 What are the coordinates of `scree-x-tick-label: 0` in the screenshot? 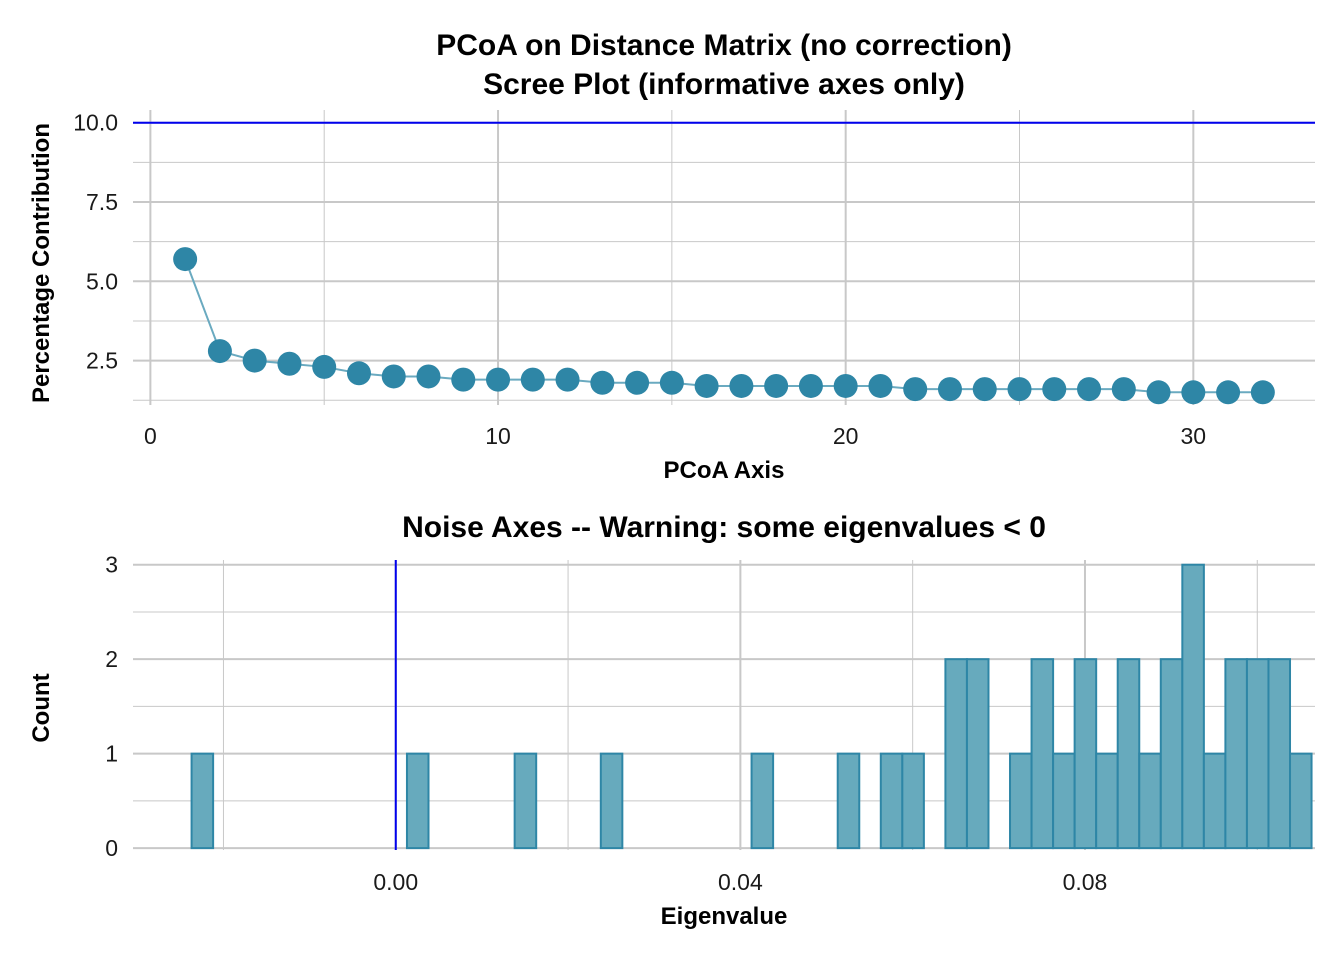 It's located at (150, 436).